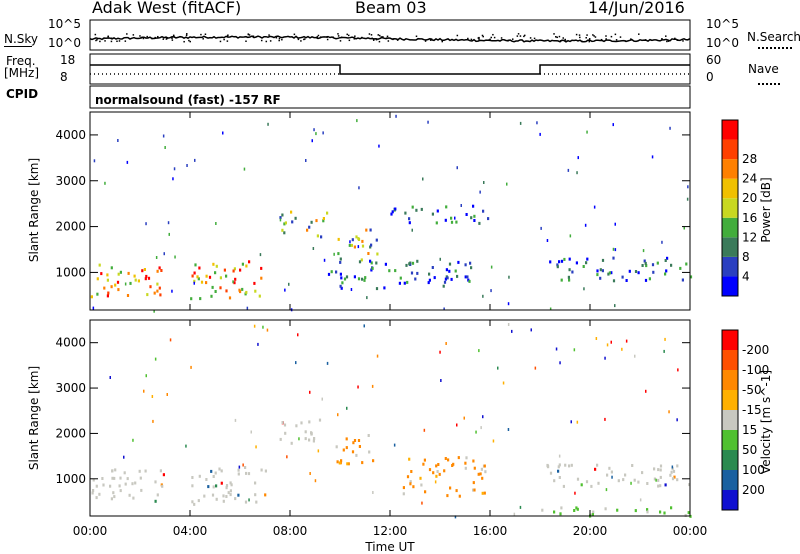  I want to click on noise-trace, so click(390, 39).